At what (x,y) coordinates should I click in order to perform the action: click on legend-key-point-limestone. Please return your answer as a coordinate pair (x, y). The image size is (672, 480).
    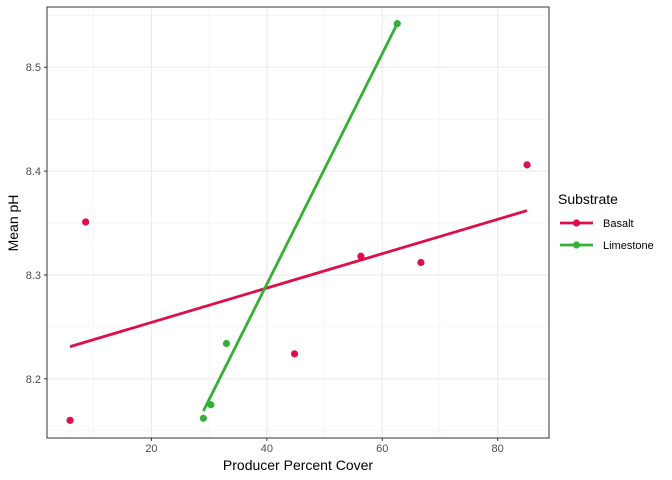
    Looking at the image, I should click on (576, 245).